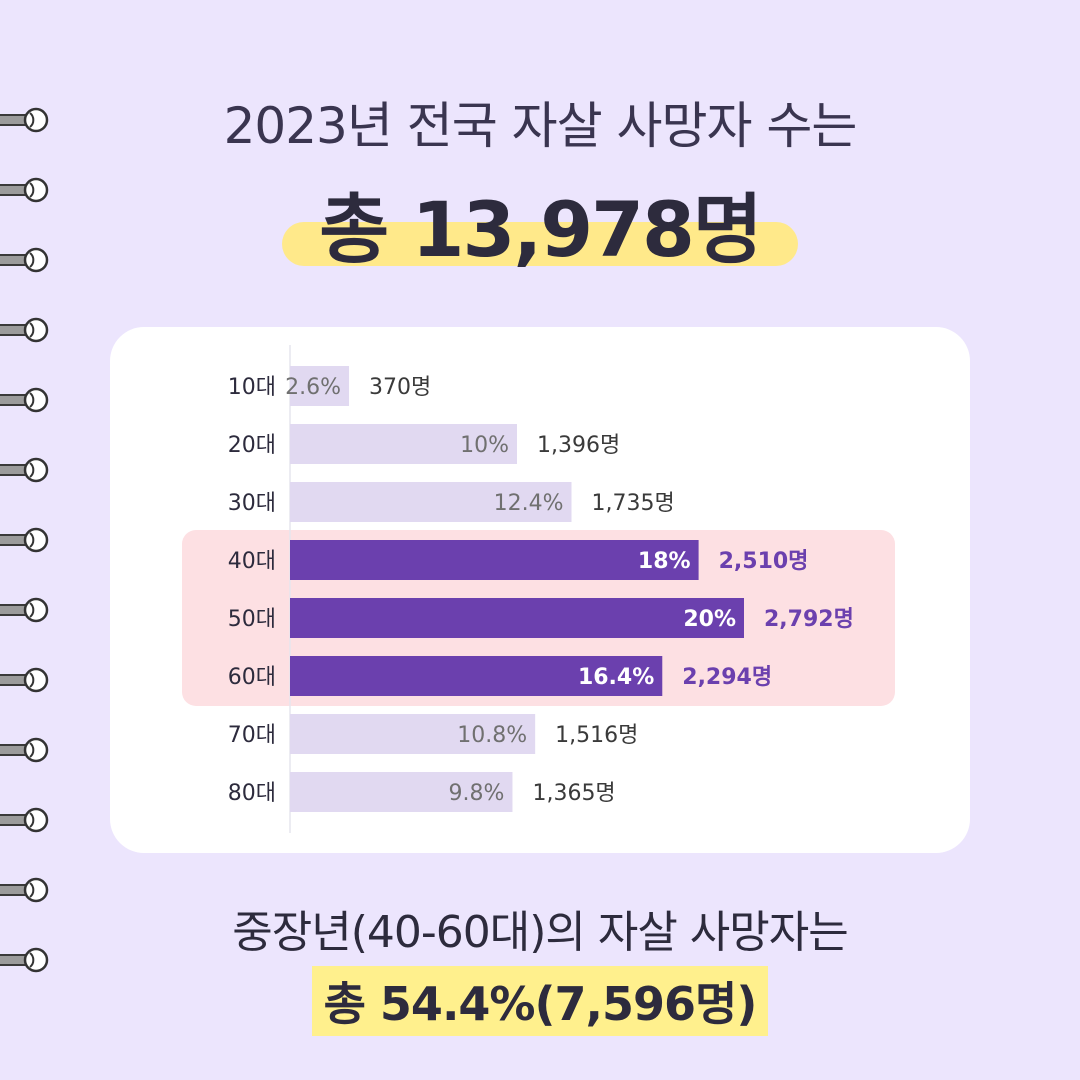 The width and height of the screenshot is (1080, 1080). I want to click on percent-label: 16.4%, so click(616, 677).